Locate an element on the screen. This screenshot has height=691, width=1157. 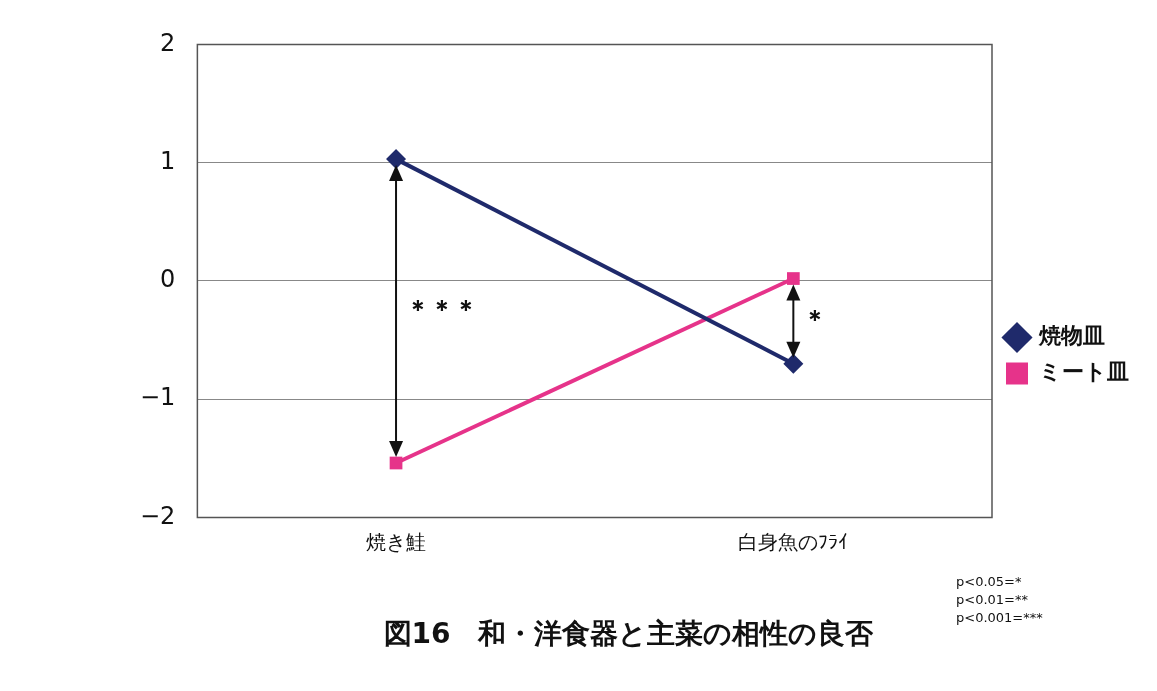
x-tick-label: 白身魚のﾌﾗｲ is located at coordinates (793, 541).